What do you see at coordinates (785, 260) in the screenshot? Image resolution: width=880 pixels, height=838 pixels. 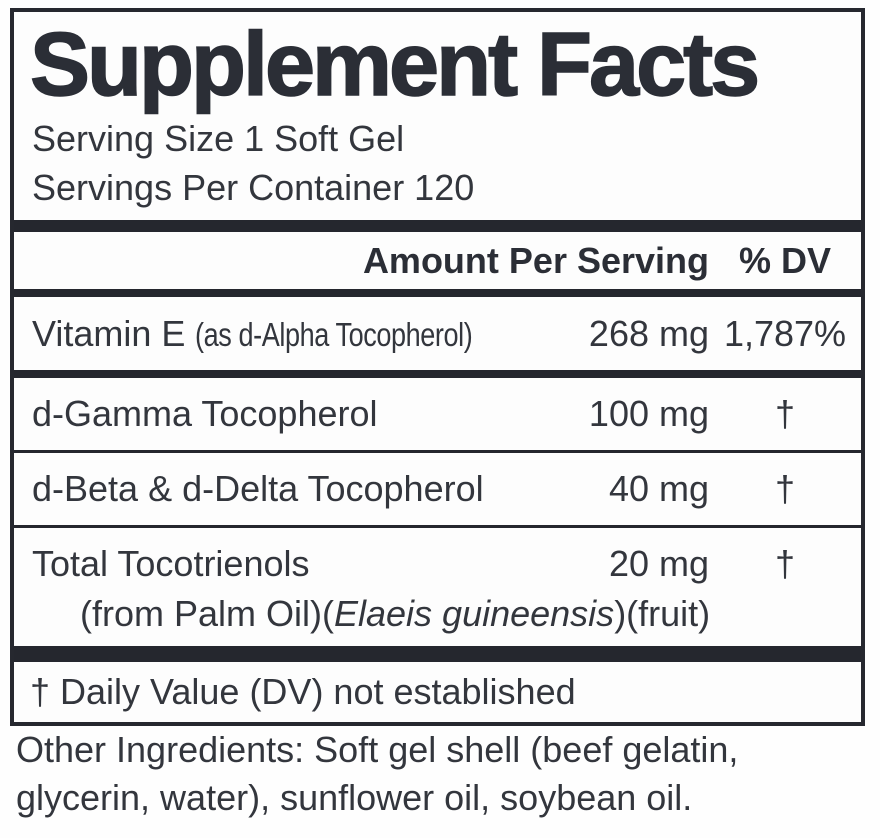 I see `header-percent-dv: % DV` at bounding box center [785, 260].